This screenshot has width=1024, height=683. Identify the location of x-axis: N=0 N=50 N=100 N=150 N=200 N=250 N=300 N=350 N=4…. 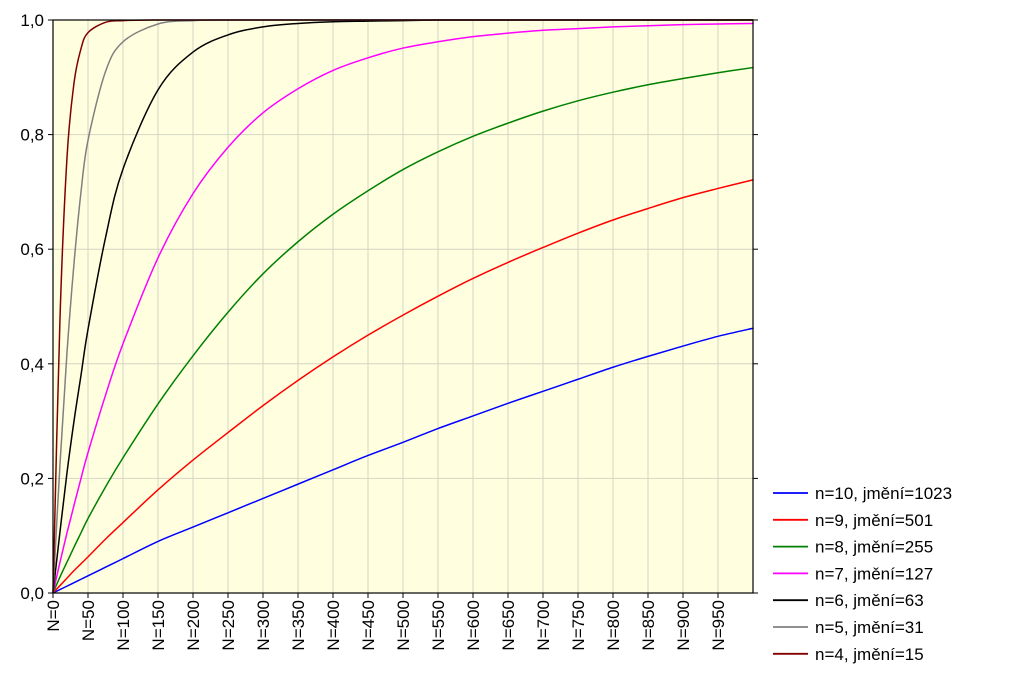
(386, 622).